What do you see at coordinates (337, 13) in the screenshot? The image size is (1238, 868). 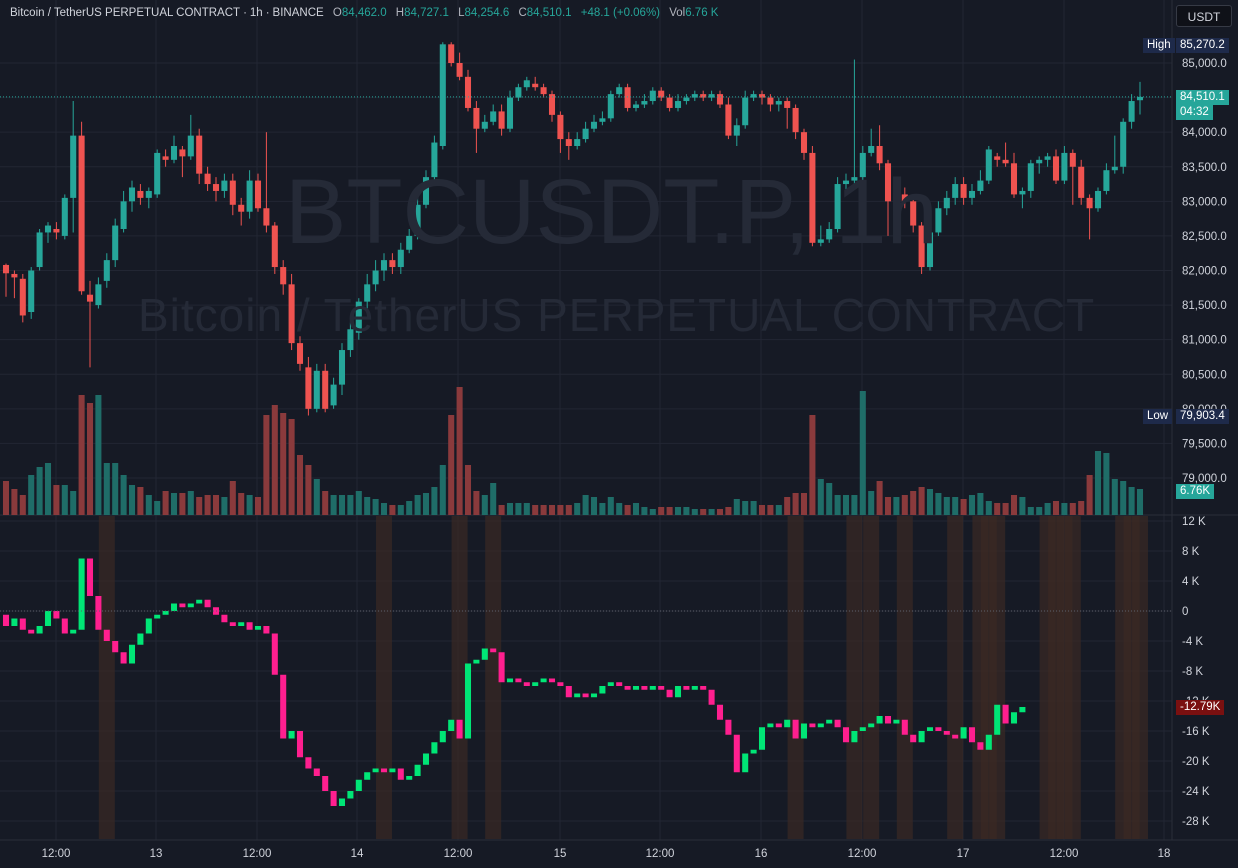 I see `legend-o-label: O` at bounding box center [337, 13].